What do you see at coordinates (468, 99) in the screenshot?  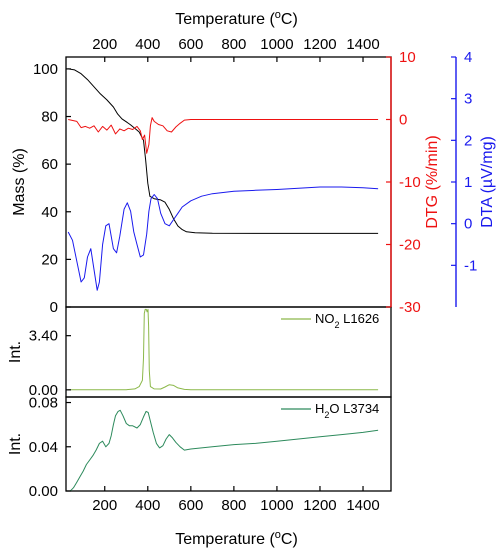 I see `y-tick-label-dta-4: 3` at bounding box center [468, 99].